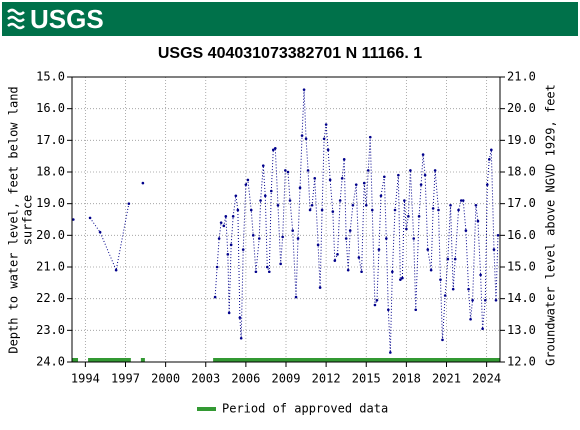 The width and height of the screenshot is (580, 430). What do you see at coordinates (521, 77) in the screenshot?
I see `y2-tick-label: 21.0` at bounding box center [521, 77].